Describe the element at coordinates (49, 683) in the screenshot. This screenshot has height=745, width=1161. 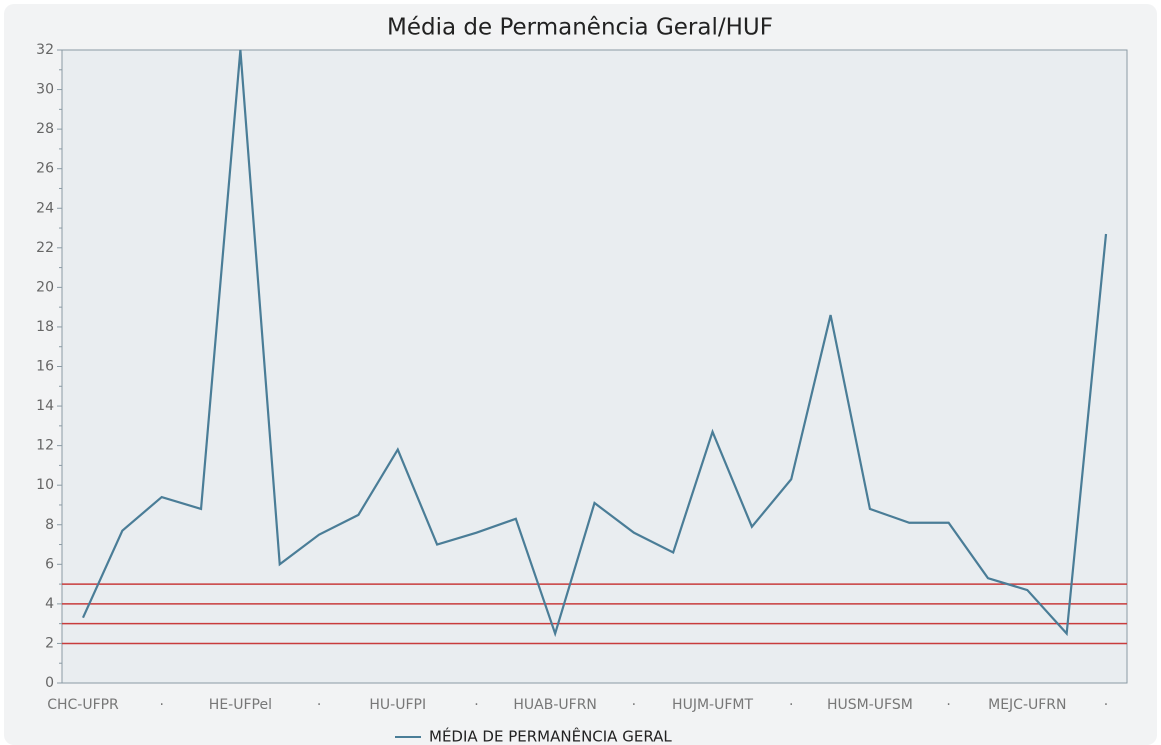
I see `y-tick-label: 0` at that location.